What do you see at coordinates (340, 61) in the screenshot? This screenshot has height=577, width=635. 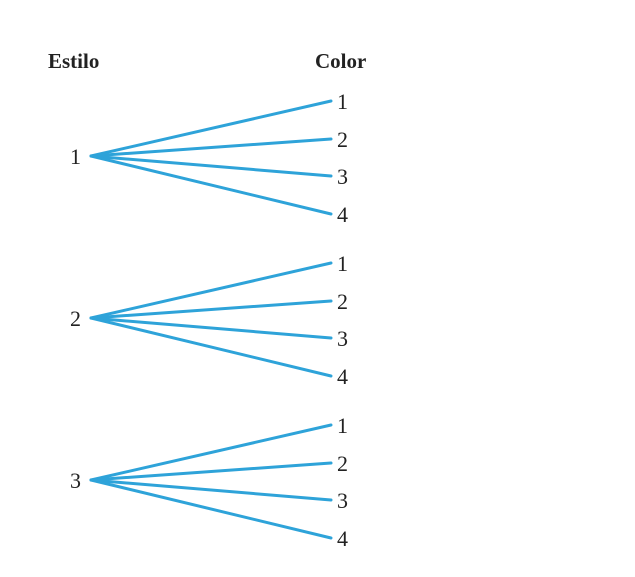 I see `color-header: Color` at bounding box center [340, 61].